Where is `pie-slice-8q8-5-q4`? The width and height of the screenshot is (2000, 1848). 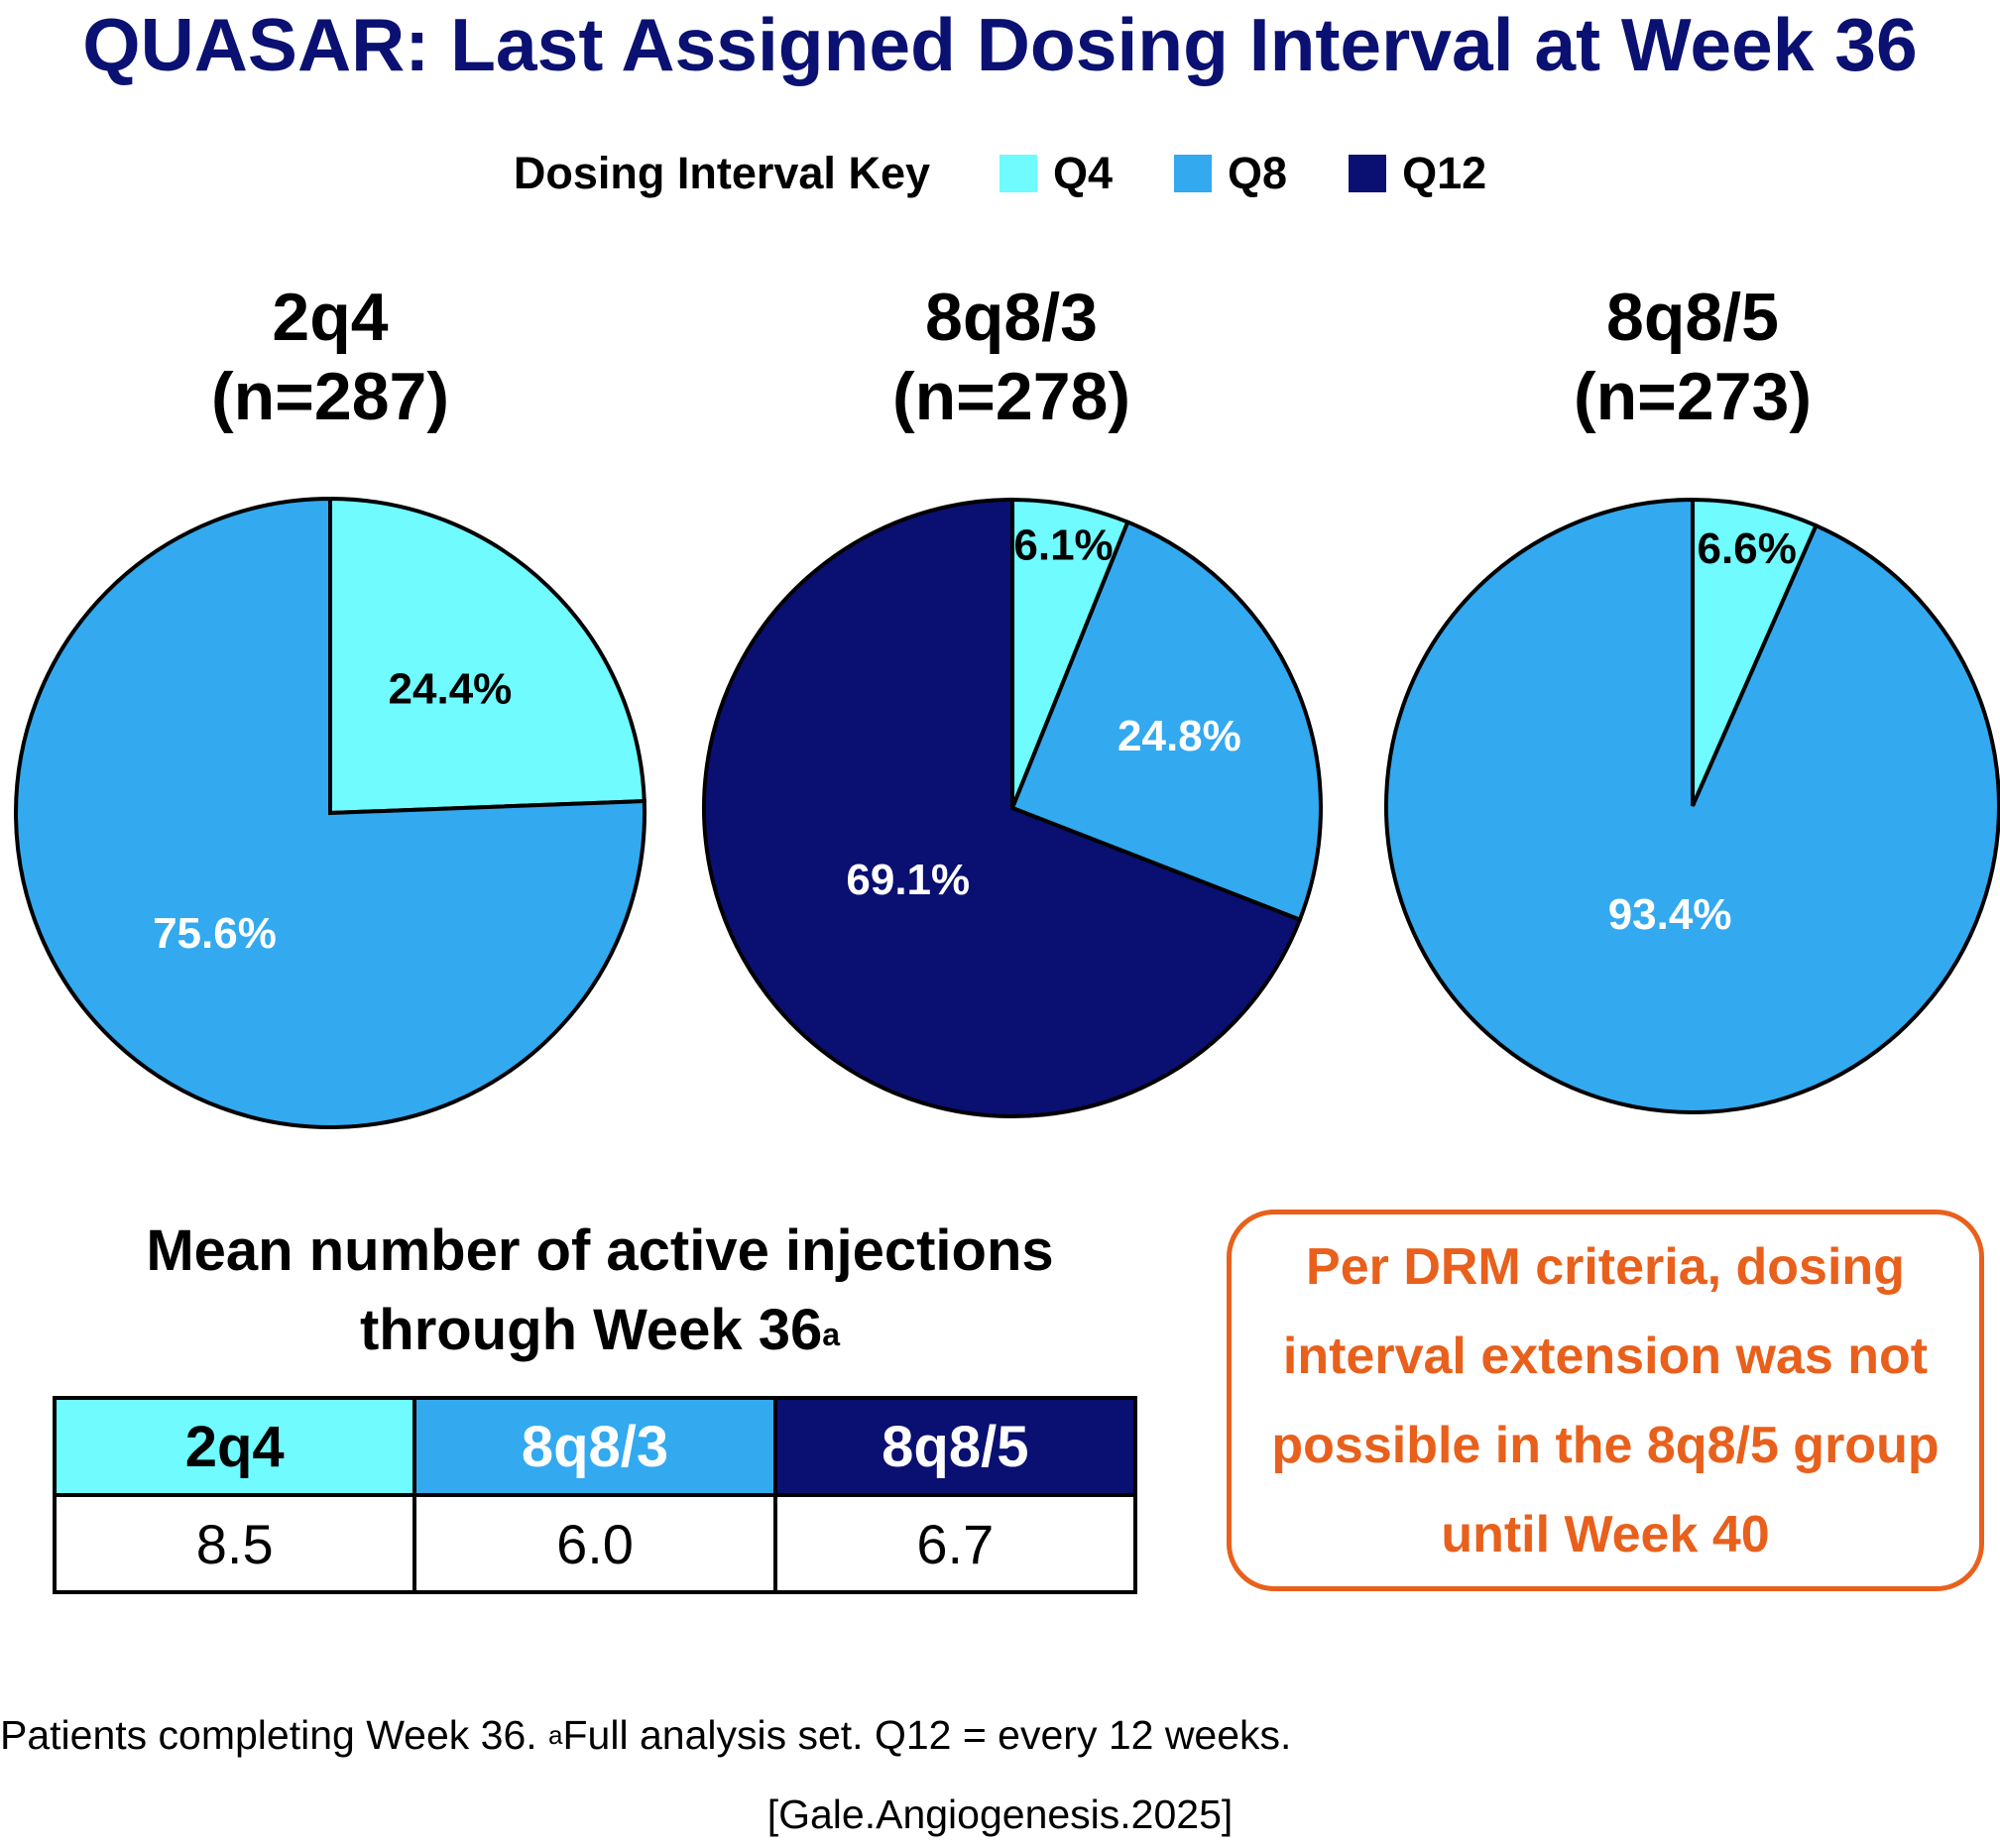
pie-slice-8q8-5-q4 is located at coordinates (1755, 652).